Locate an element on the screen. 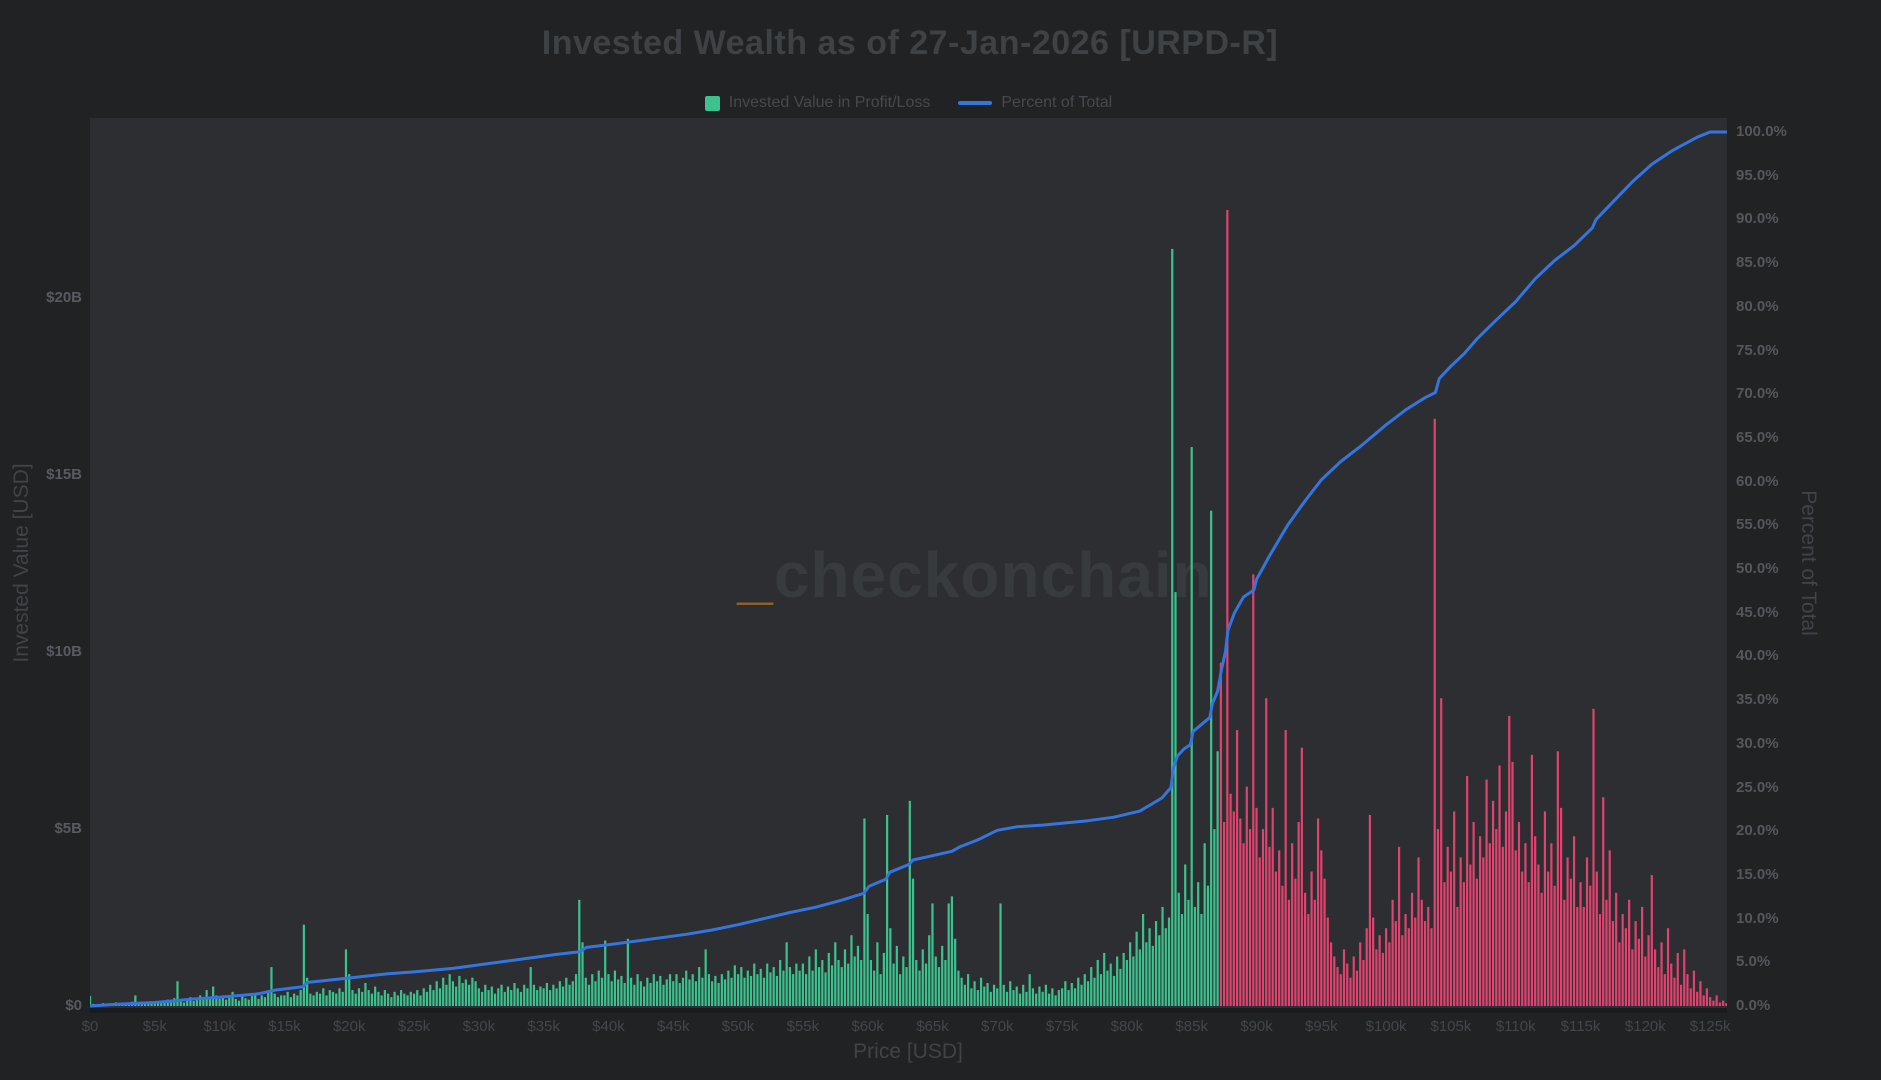 The image size is (1881, 1080). legend-item-percent-of-total: Percent of Total is located at coordinates (1035, 103).